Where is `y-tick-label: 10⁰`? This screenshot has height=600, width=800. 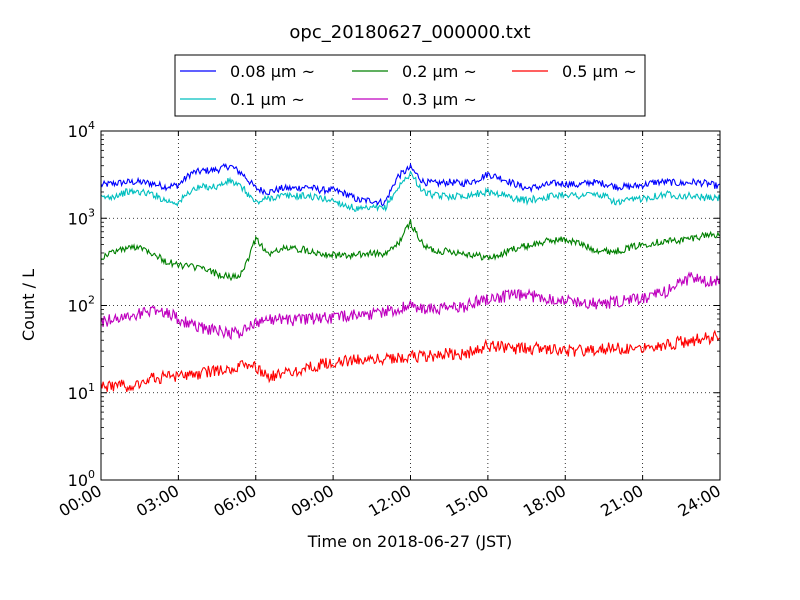 y-tick-label: 10⁰ is located at coordinates (81, 479).